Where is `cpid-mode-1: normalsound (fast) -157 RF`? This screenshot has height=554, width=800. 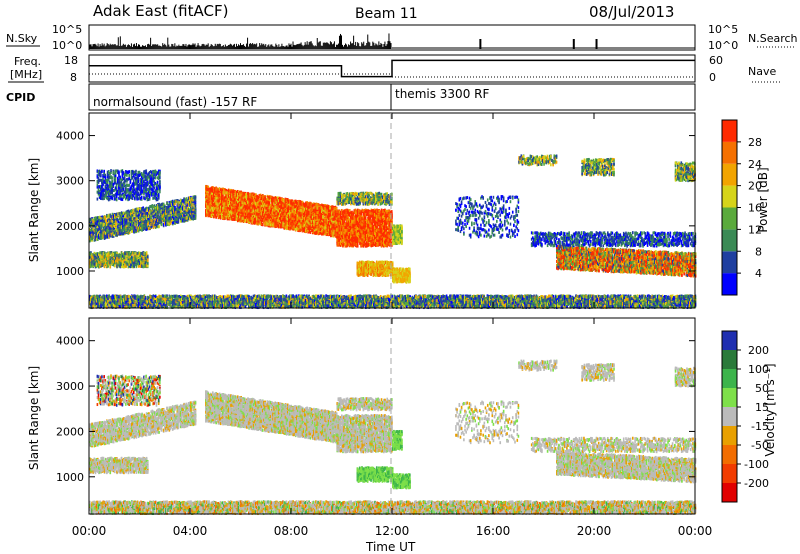 cpid-mode-1: normalsound (fast) -157 RF is located at coordinates (175, 102).